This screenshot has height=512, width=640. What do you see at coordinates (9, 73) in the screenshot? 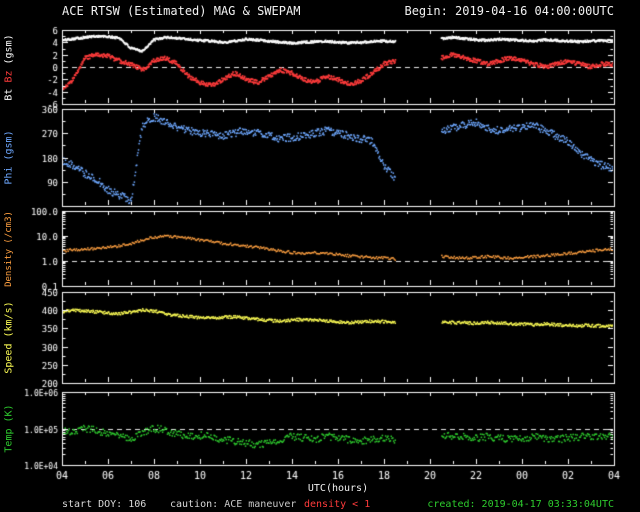
I see `bz-axis-label: Bz` at bounding box center [9, 73].